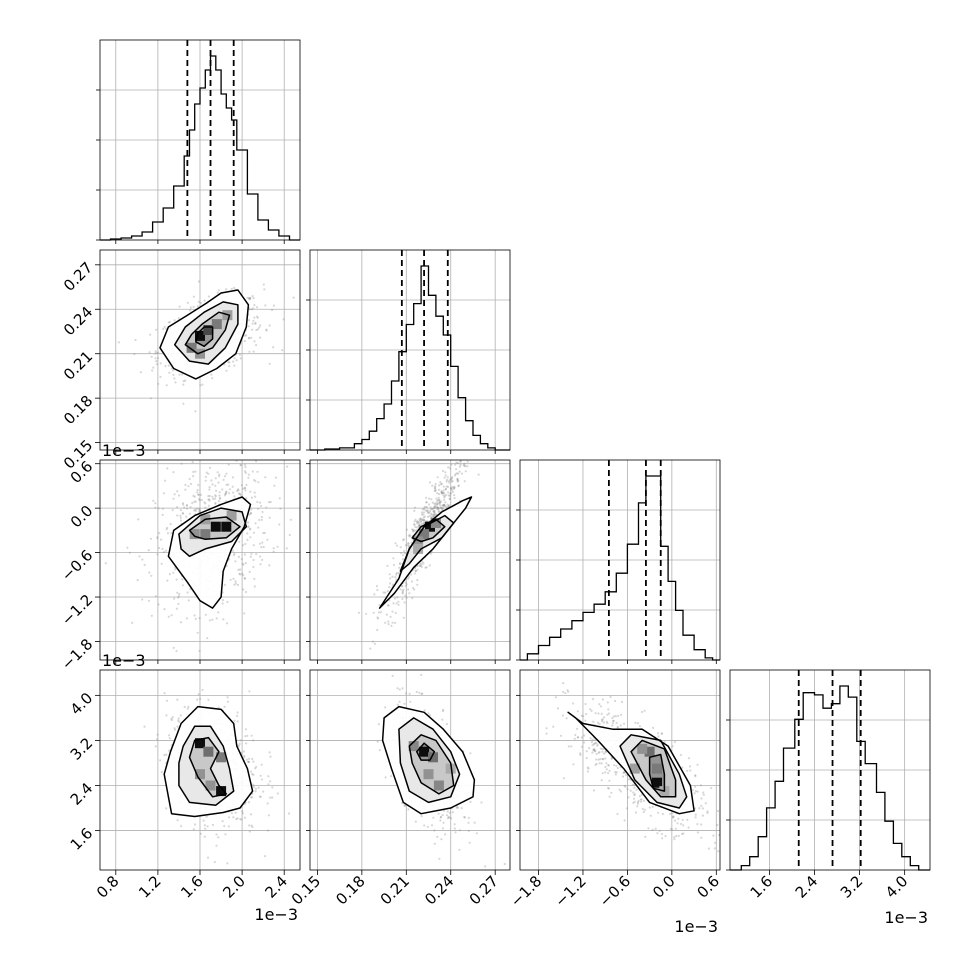 The image size is (970, 970). I want to click on xtick-label-p4: 3.2, so click(852, 887).